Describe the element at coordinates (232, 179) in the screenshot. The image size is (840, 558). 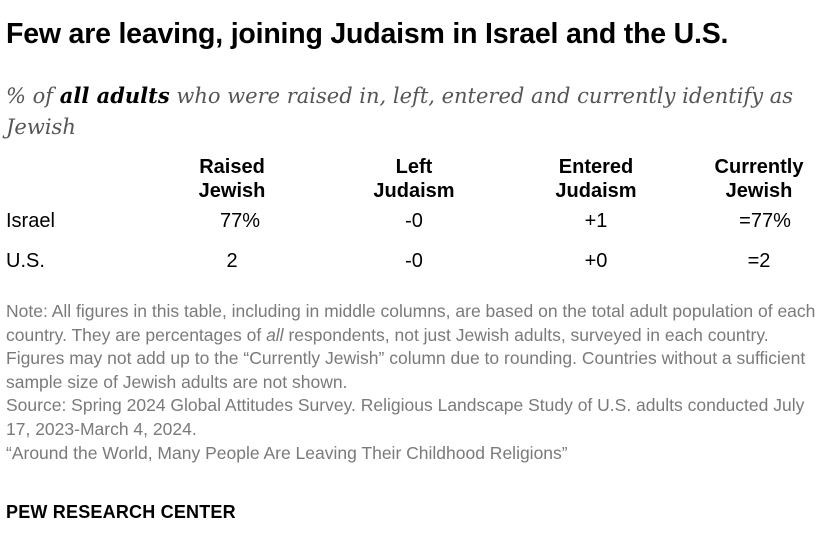
I see `column-header-raised-jewish: Raised Jewish` at that location.